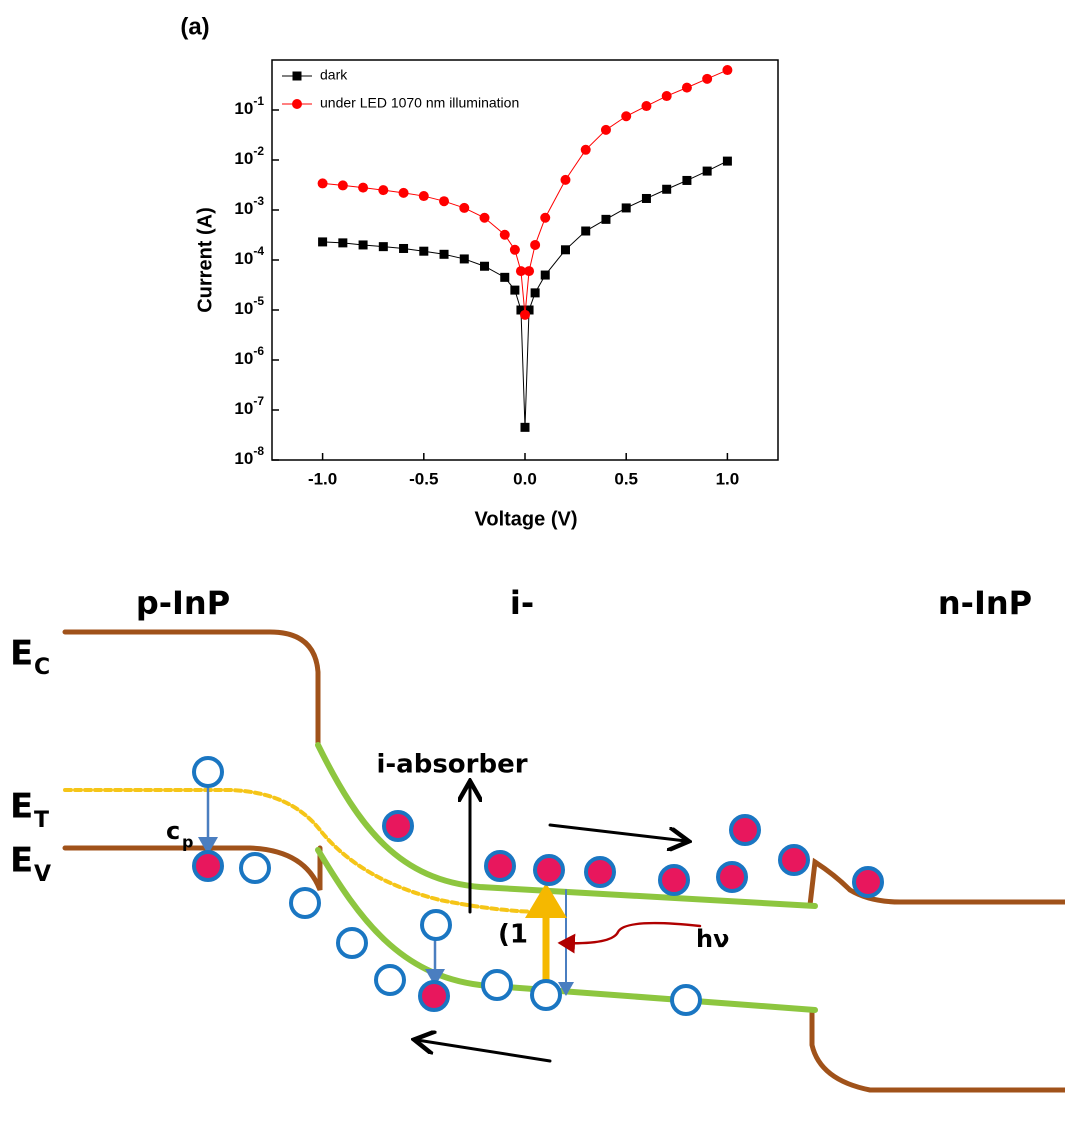 The image size is (1065, 1122). Describe the element at coordinates (484, 1051) in the screenshot. I see `hole-drift-arrow` at that location.